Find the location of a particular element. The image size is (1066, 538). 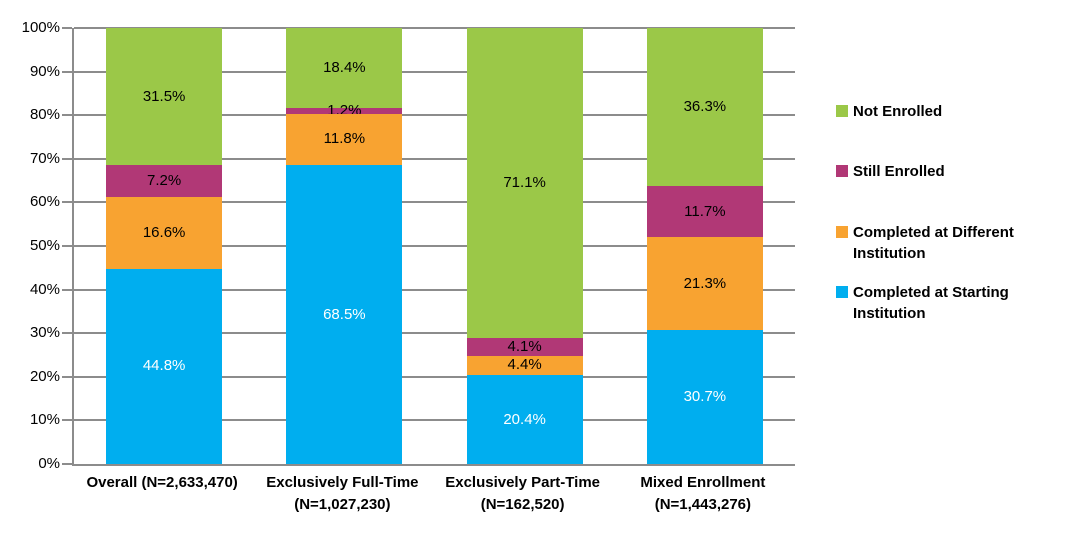

legend-item: Completed at Different Institution is located at coordinates (925, 243).